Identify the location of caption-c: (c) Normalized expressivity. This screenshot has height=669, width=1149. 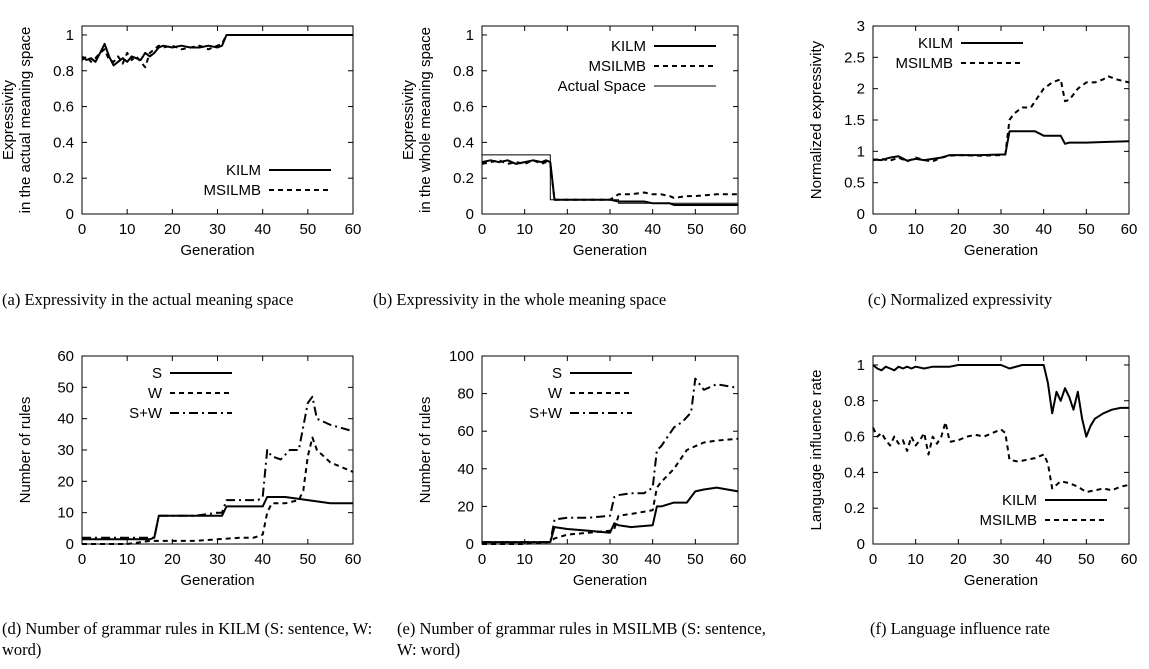
(960, 299).